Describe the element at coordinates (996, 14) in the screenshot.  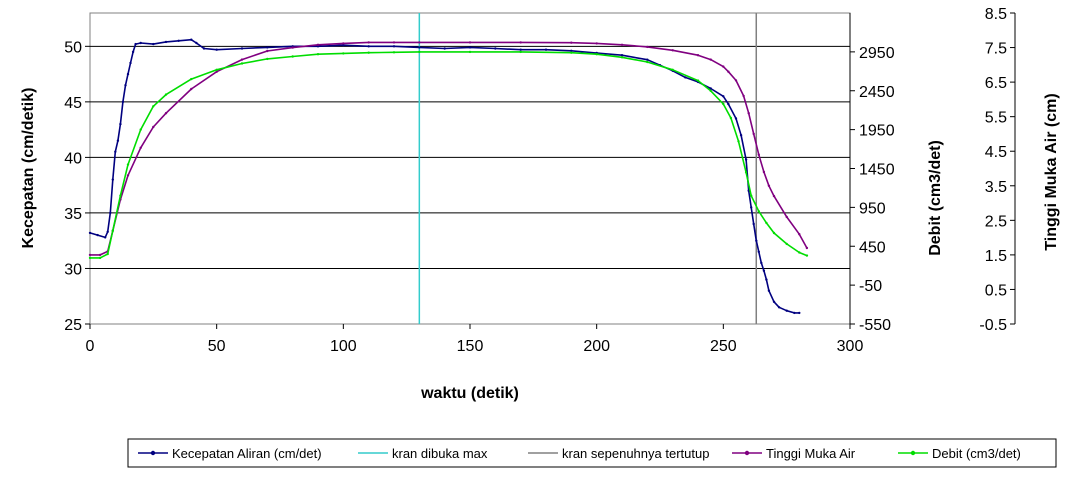
I see `y3-tick-label-8.5: 8.5` at that location.